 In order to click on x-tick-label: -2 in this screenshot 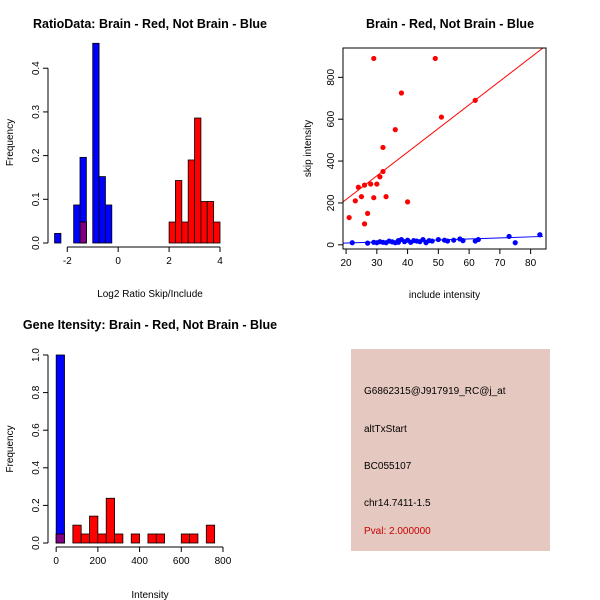, I will do `click(67, 261)`.